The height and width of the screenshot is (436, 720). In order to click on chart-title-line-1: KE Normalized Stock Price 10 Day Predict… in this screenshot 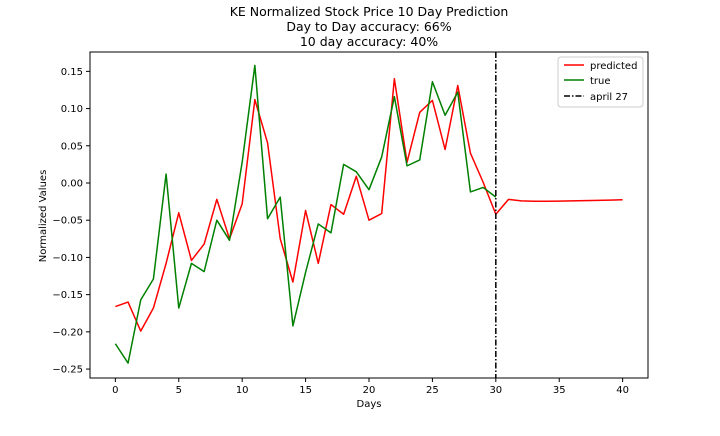, I will do `click(369, 11)`.